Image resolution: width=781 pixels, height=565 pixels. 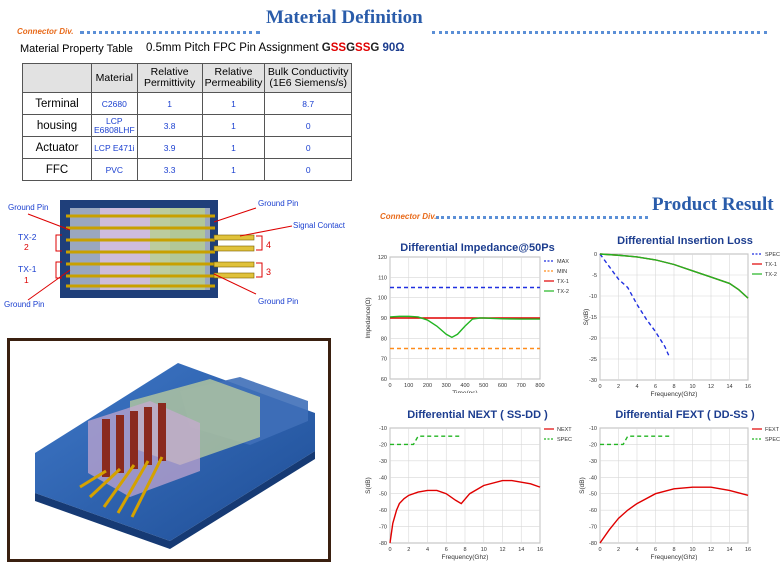 I want to click on contact-leads, so click(x=121, y=487).